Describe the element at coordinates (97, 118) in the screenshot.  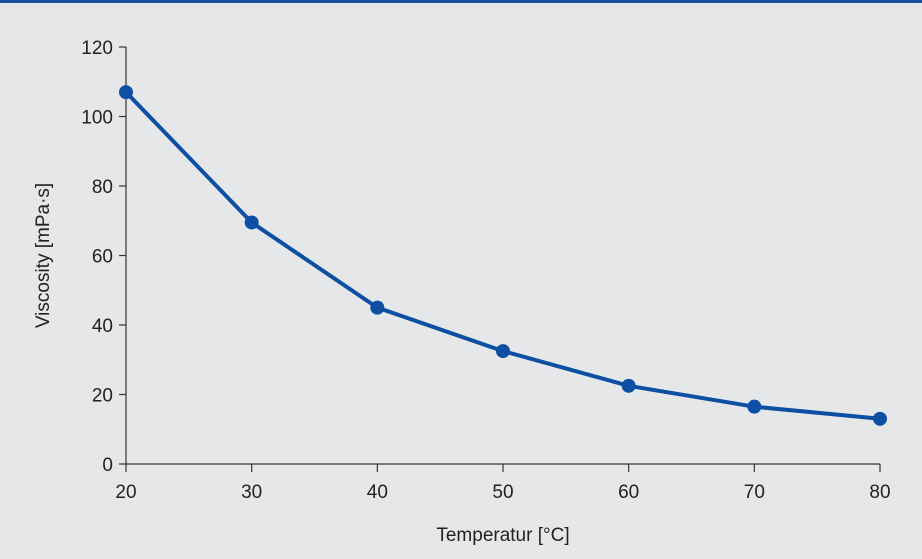
I see `y-tick-label: 100` at that location.